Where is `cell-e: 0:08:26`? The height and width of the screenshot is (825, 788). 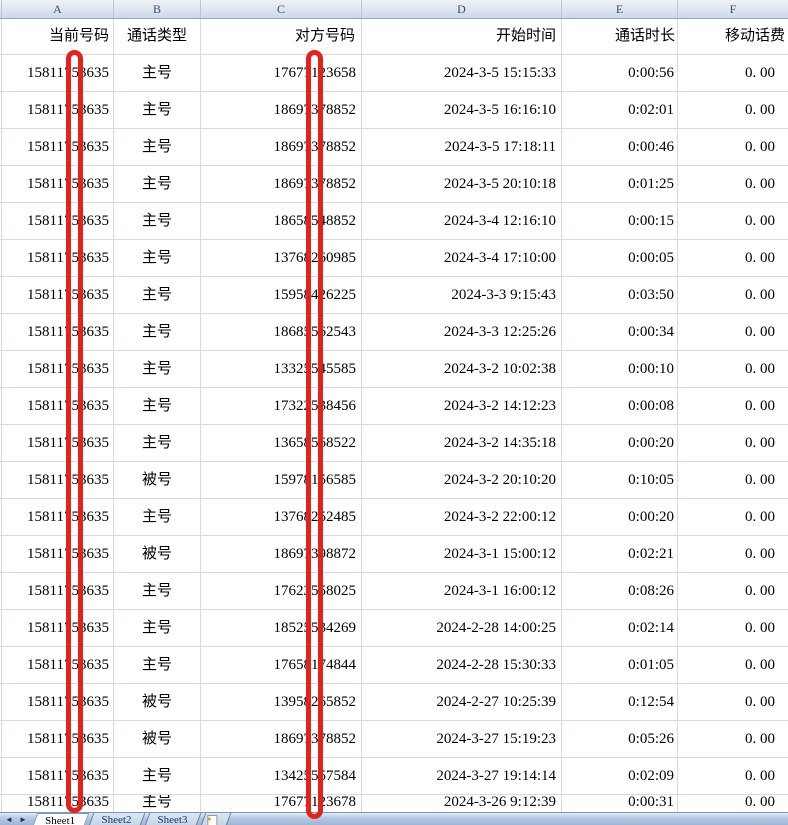
cell-e: 0:08:26 is located at coordinates (620, 591).